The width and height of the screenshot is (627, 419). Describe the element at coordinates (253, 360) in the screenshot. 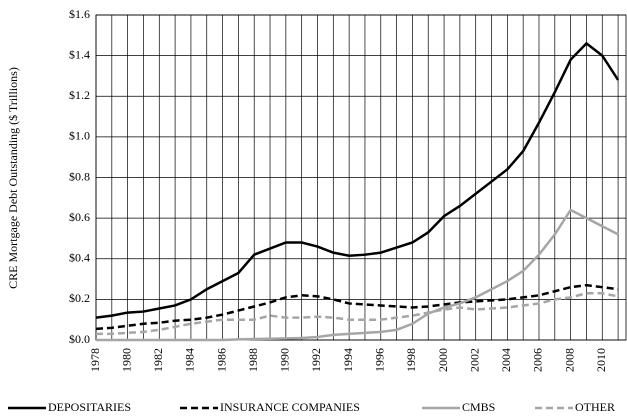

I see `x-tick-label: 1988` at that location.